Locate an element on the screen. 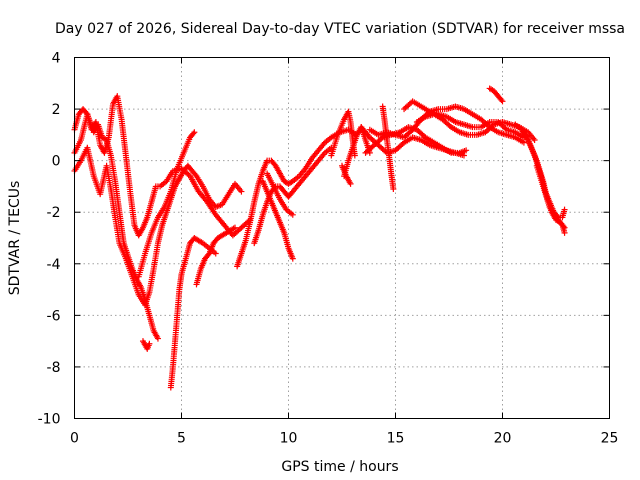  x-tick-label: 0 is located at coordinates (74, 439).